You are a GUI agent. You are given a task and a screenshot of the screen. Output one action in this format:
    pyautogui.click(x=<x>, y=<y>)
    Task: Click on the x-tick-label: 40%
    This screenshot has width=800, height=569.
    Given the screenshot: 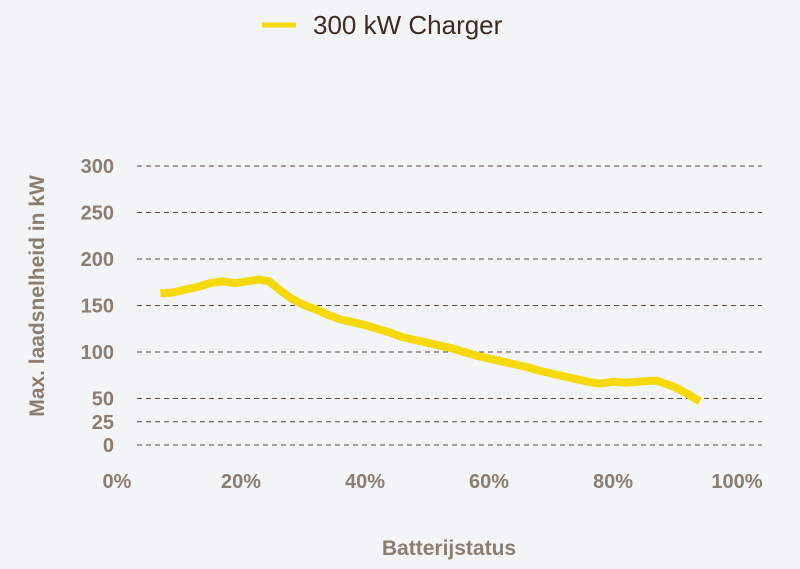 What is the action you would take?
    pyautogui.click(x=365, y=482)
    